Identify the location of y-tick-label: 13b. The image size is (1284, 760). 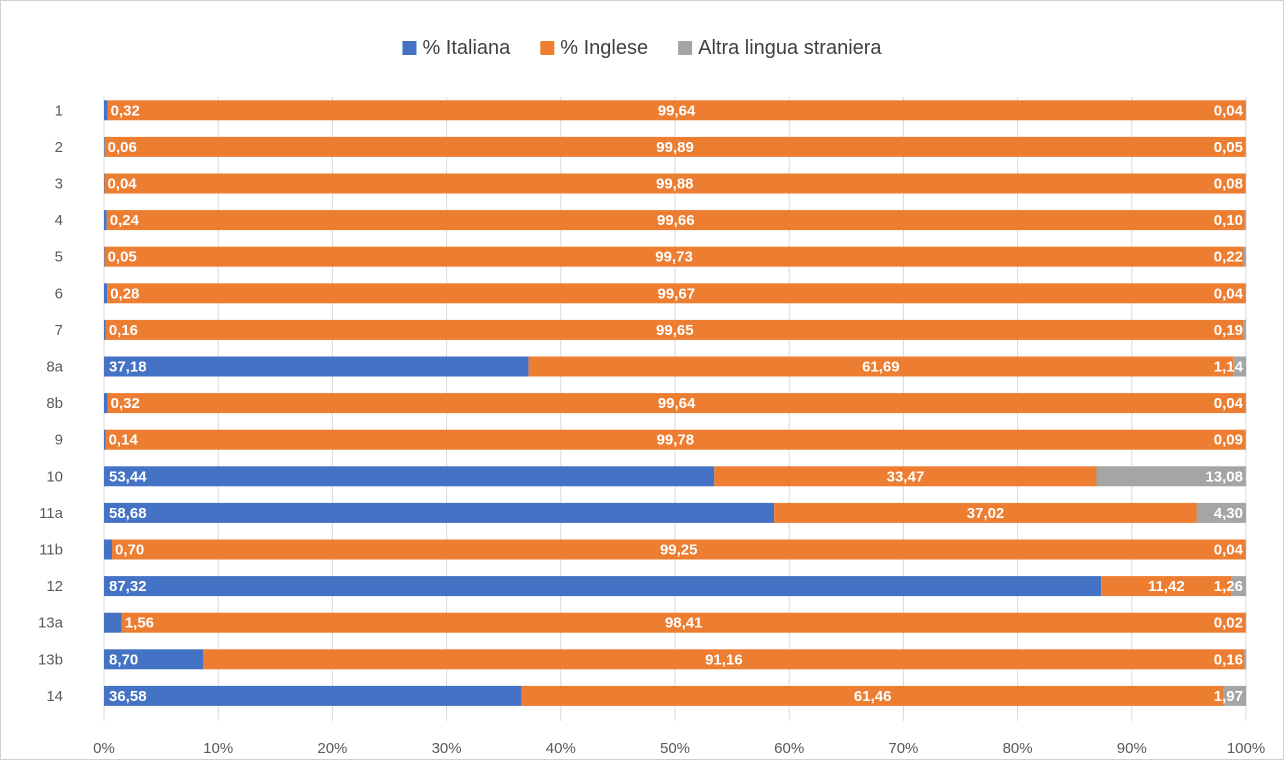
(50, 659).